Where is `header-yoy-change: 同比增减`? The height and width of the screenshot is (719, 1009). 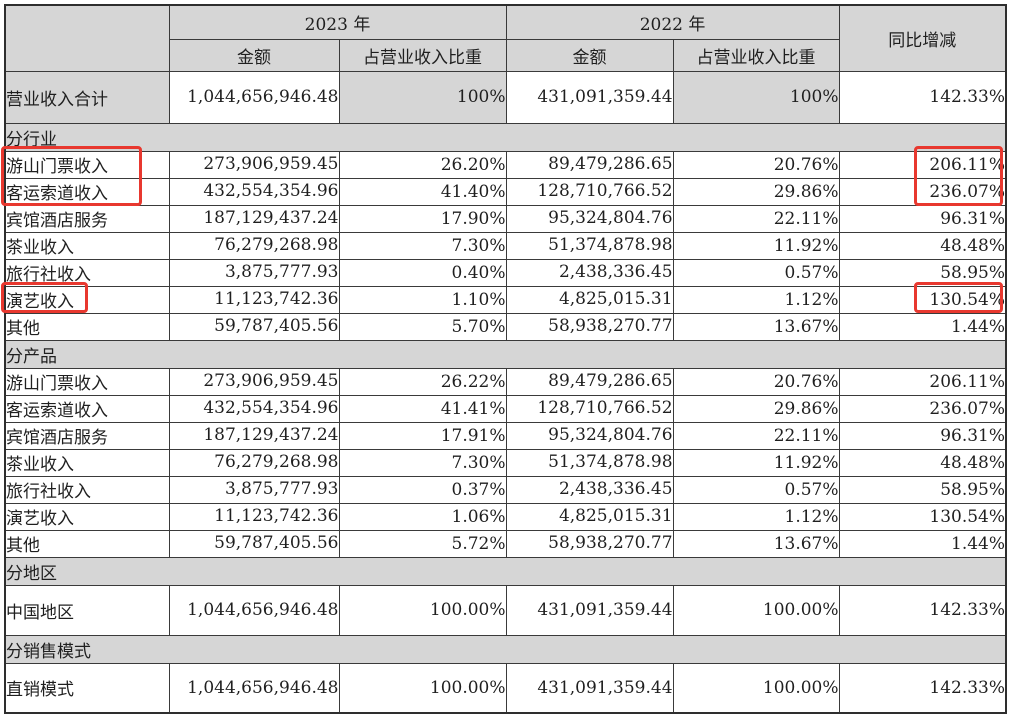
header-yoy-change: 同比增减 is located at coordinates (922, 38).